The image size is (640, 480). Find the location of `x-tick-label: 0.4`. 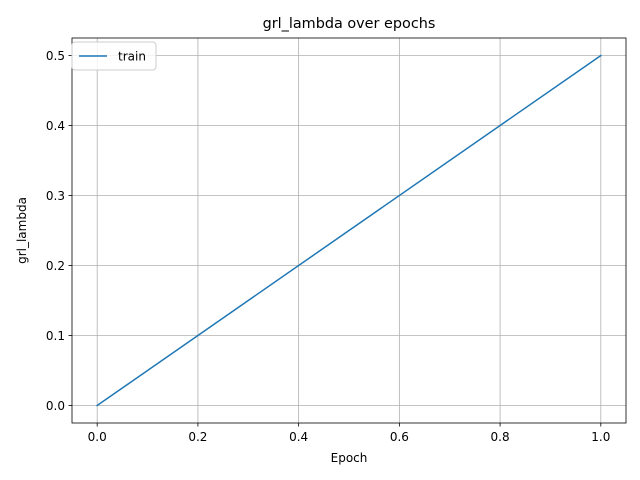

x-tick-label: 0.4 is located at coordinates (298, 437).